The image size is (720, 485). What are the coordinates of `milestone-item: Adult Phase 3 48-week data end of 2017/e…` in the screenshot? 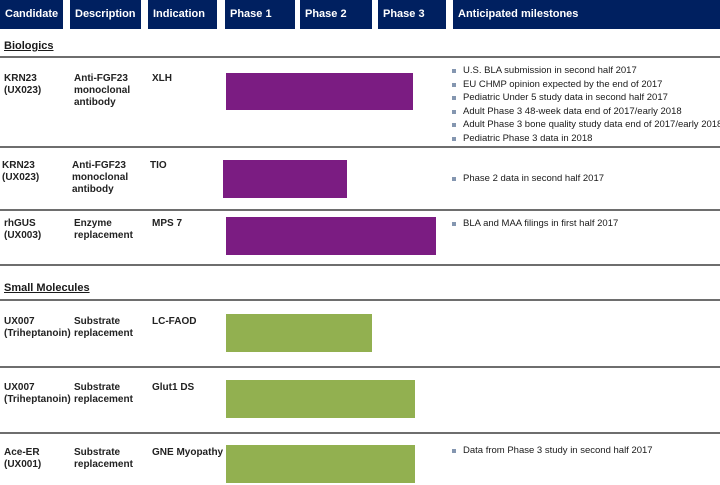 It's located at (586, 112).